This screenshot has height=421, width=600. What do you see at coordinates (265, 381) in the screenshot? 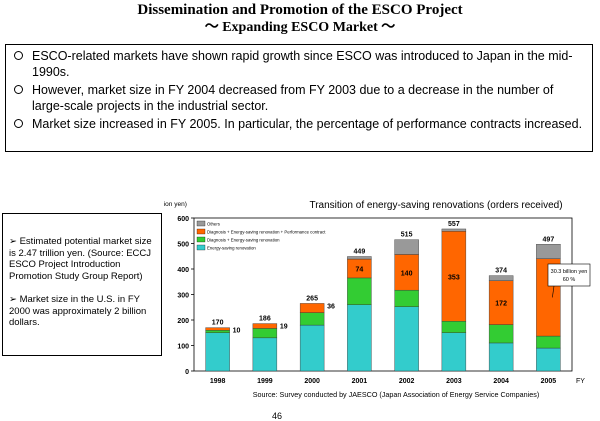
I see `x-tick-label: 1999` at bounding box center [265, 381].